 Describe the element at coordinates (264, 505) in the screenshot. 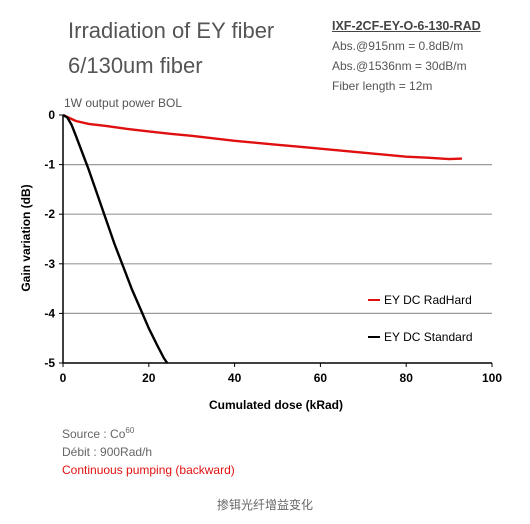

I see `figure-caption: 掺铒光纤增益变化` at that location.